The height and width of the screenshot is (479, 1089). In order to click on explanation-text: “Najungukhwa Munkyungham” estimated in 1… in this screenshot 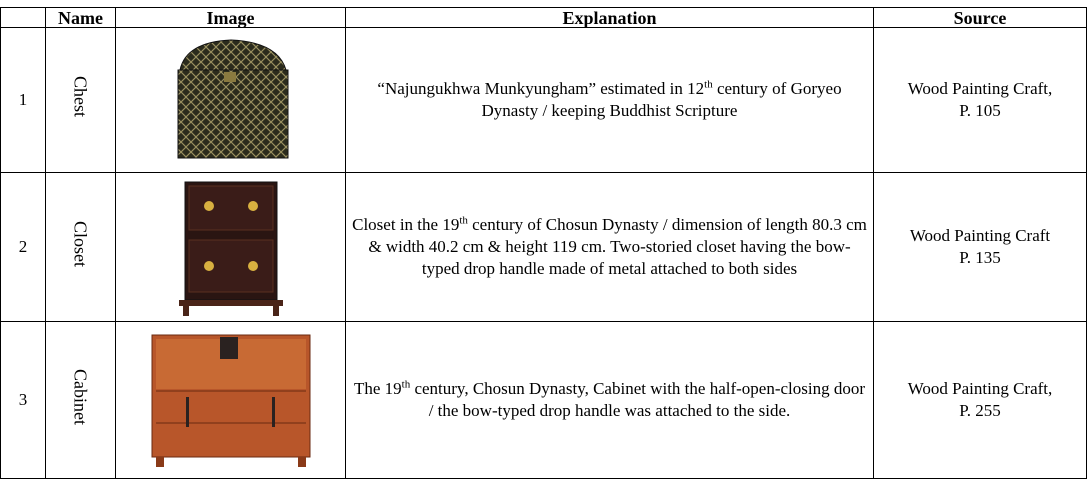, I will do `click(541, 88)`.